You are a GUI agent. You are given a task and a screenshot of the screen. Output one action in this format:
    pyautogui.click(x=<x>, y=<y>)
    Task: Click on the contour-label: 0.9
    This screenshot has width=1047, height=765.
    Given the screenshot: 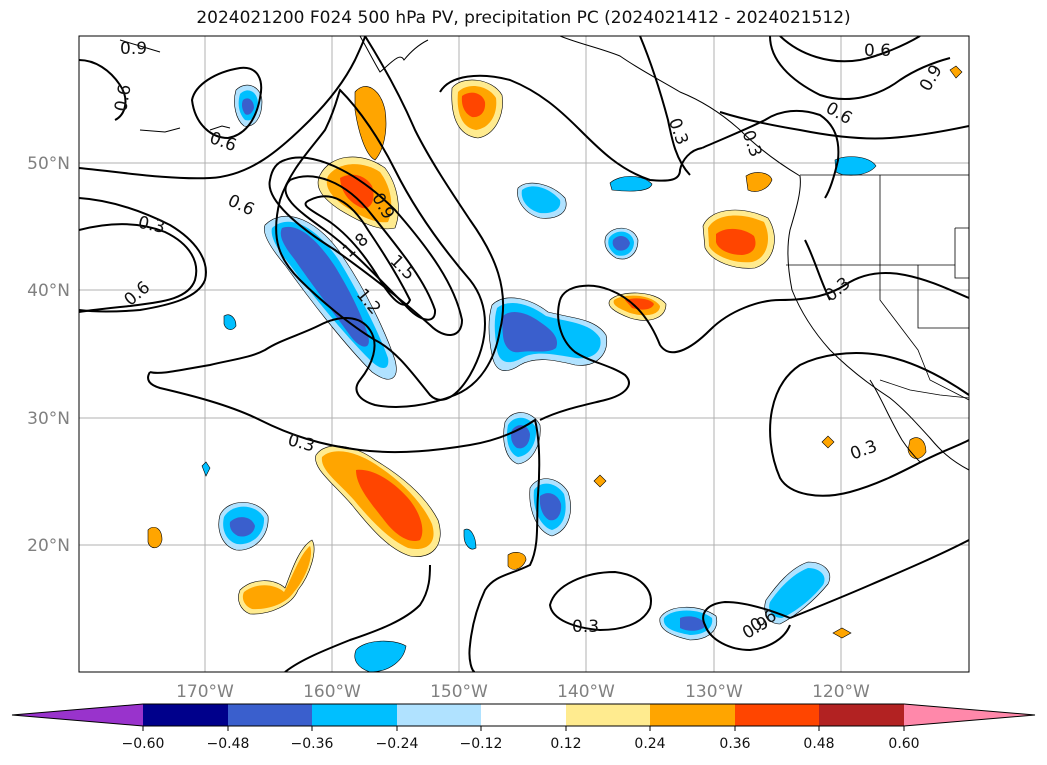 What is the action you would take?
    pyautogui.click(x=133, y=49)
    